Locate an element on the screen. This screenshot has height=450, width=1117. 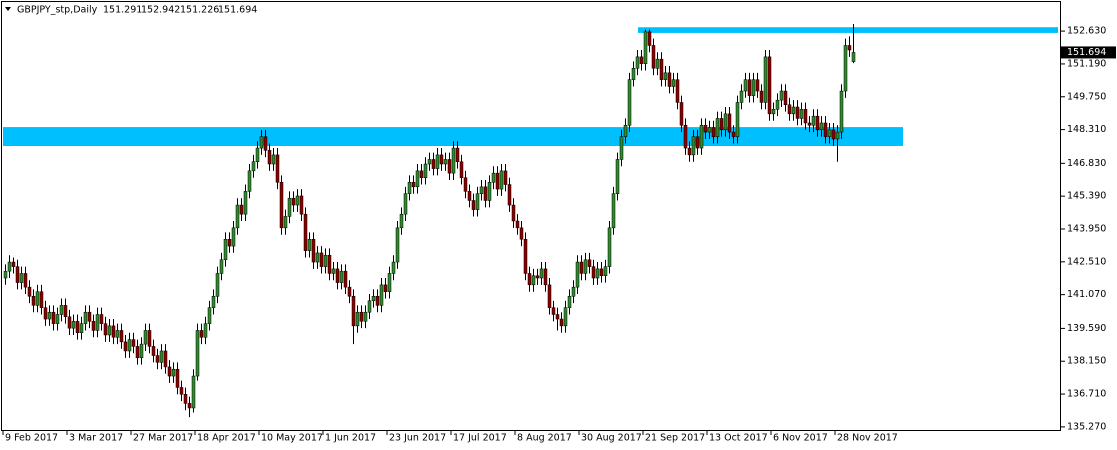
x-tick-label: 8 Aug 2017 is located at coordinates (544, 438).